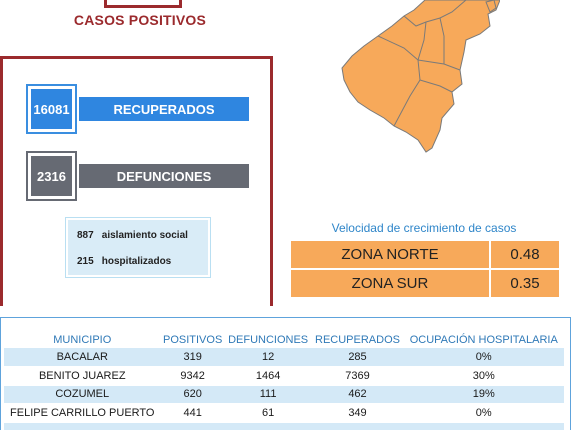  What do you see at coordinates (82, 357) in the screenshot?
I see `cell-municipio: BACALAR` at bounding box center [82, 357].